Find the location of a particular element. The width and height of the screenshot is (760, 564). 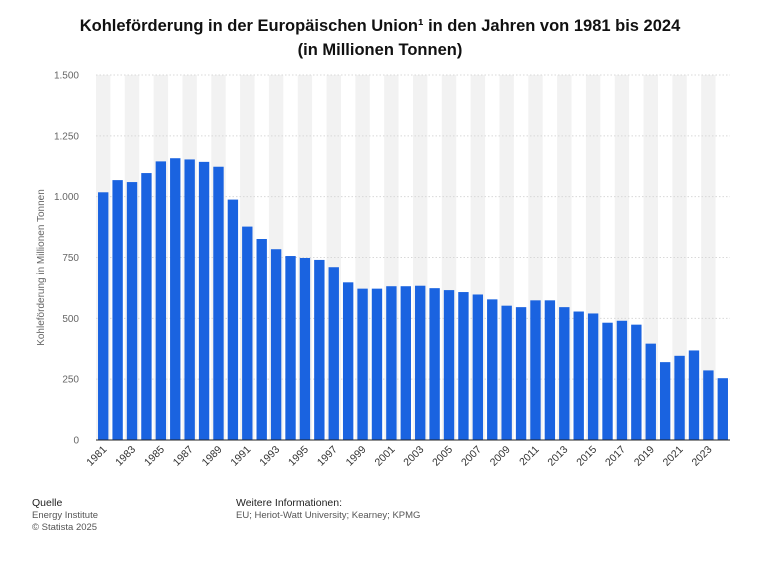

x-tick-label: 2009 is located at coordinates (500, 456).